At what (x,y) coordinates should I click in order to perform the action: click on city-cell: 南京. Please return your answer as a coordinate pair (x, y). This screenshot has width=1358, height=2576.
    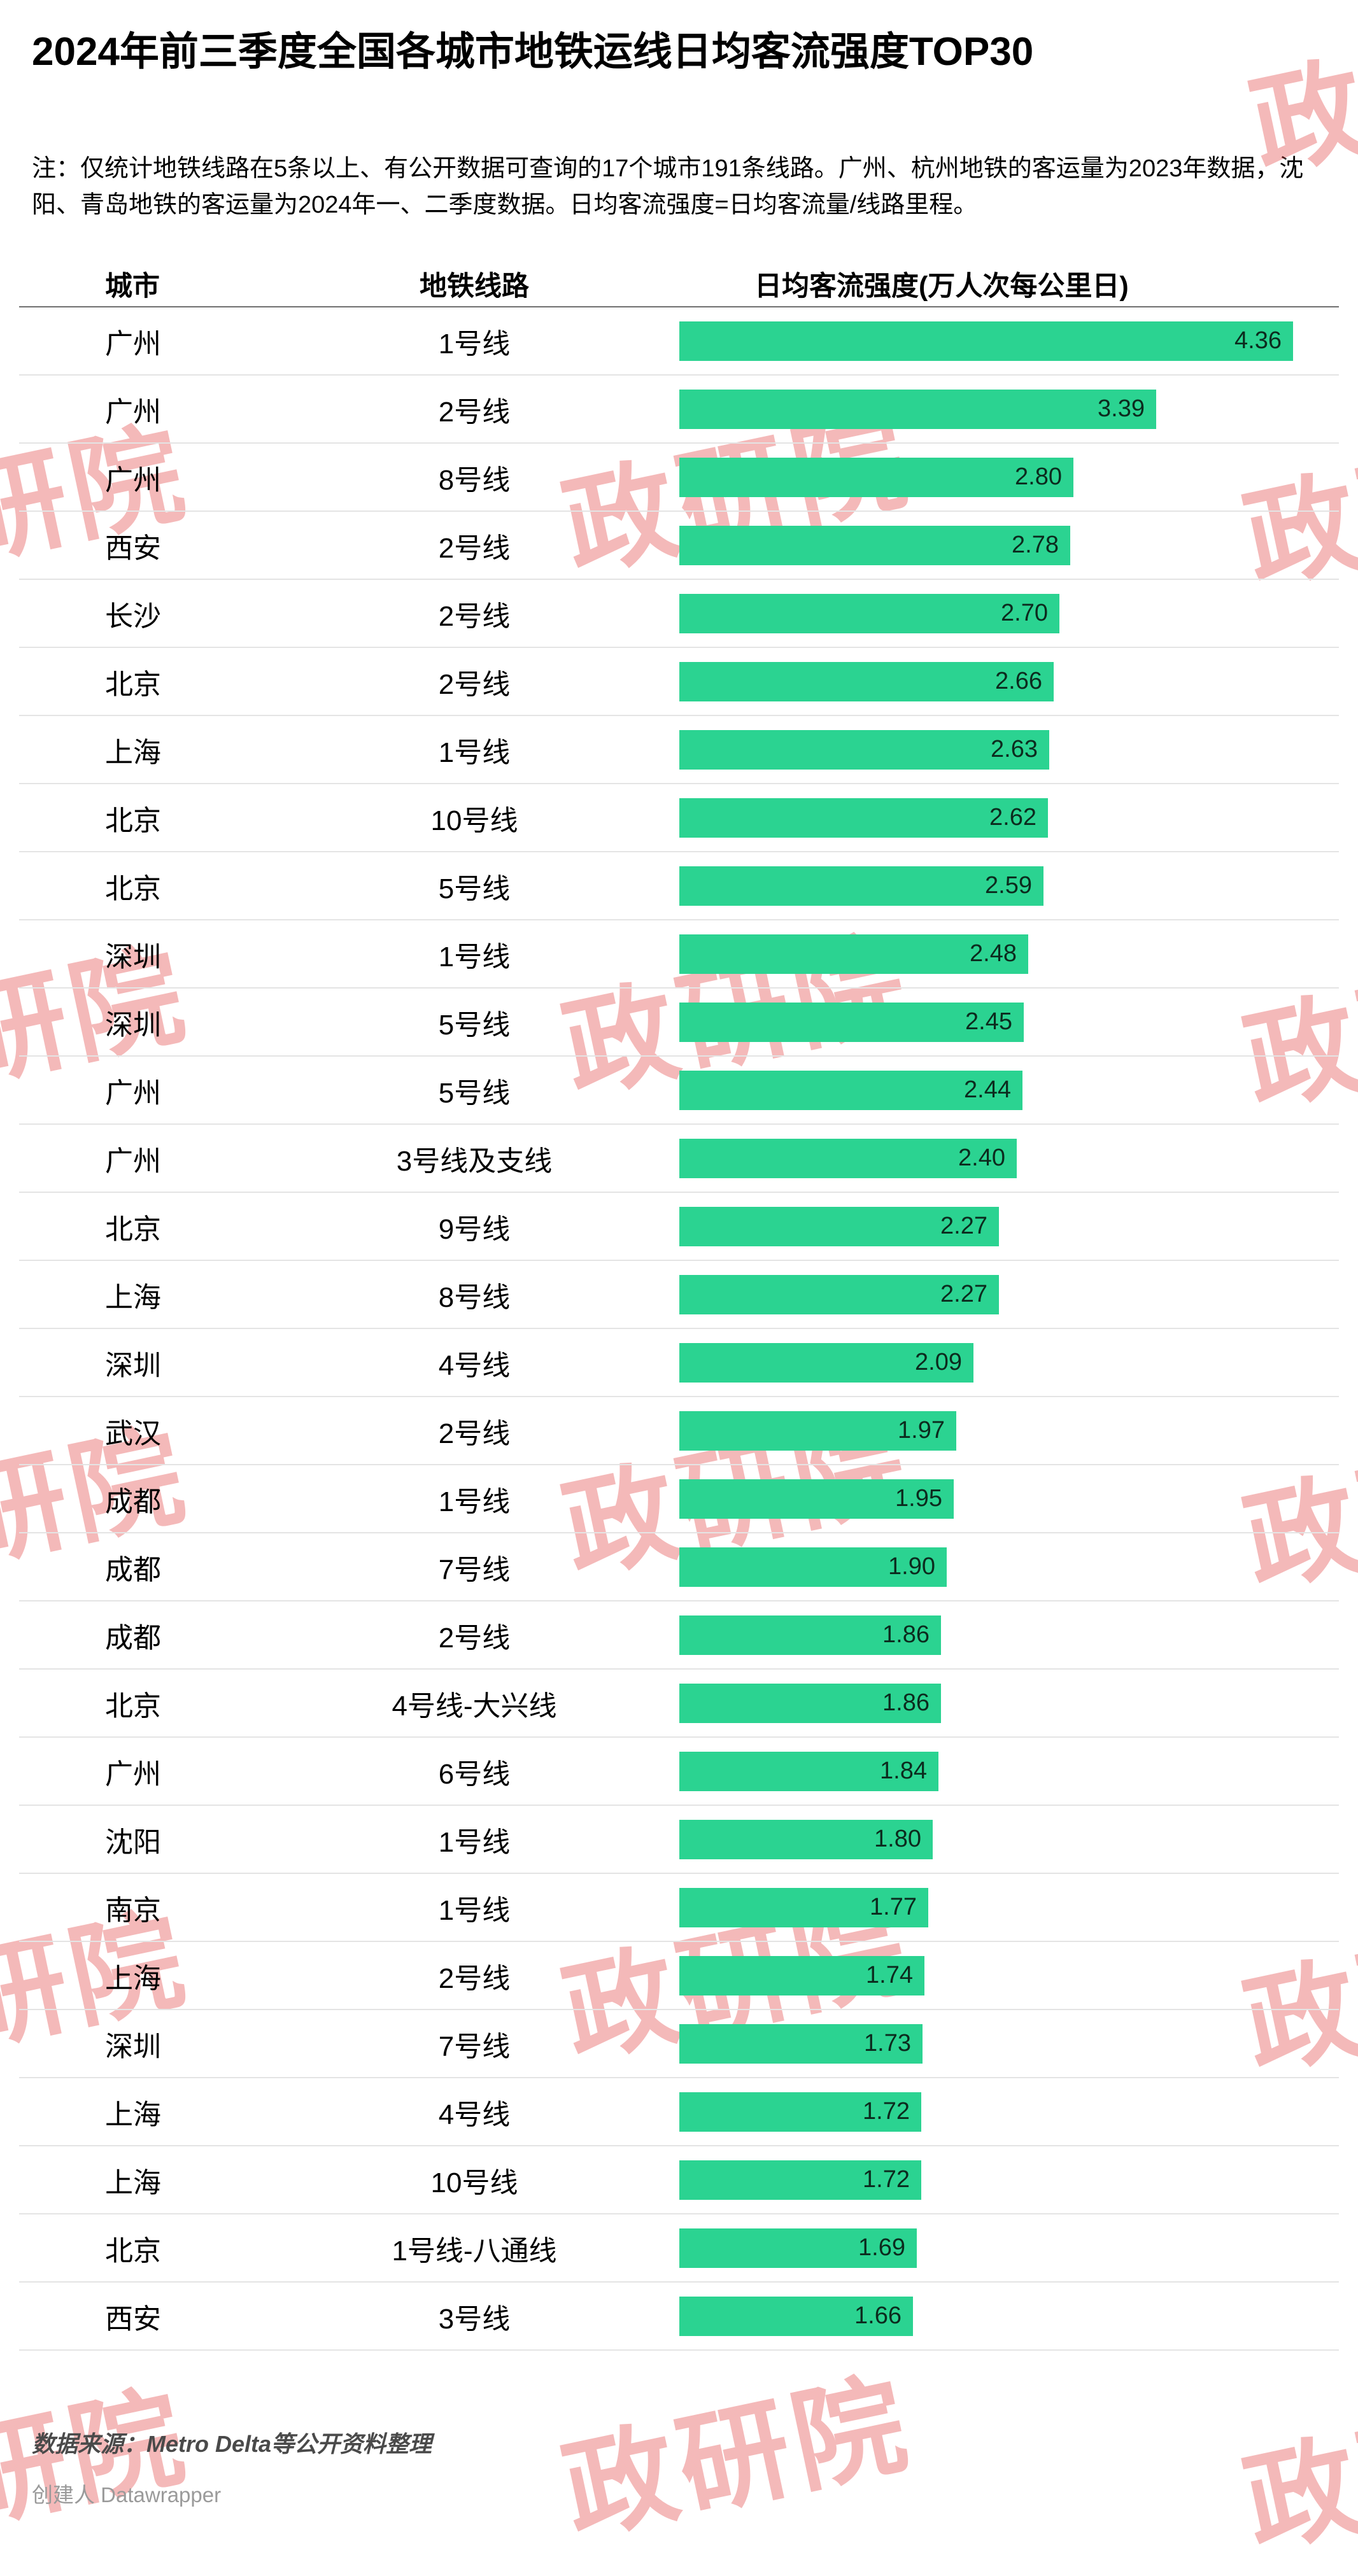
    Looking at the image, I should click on (133, 1910).